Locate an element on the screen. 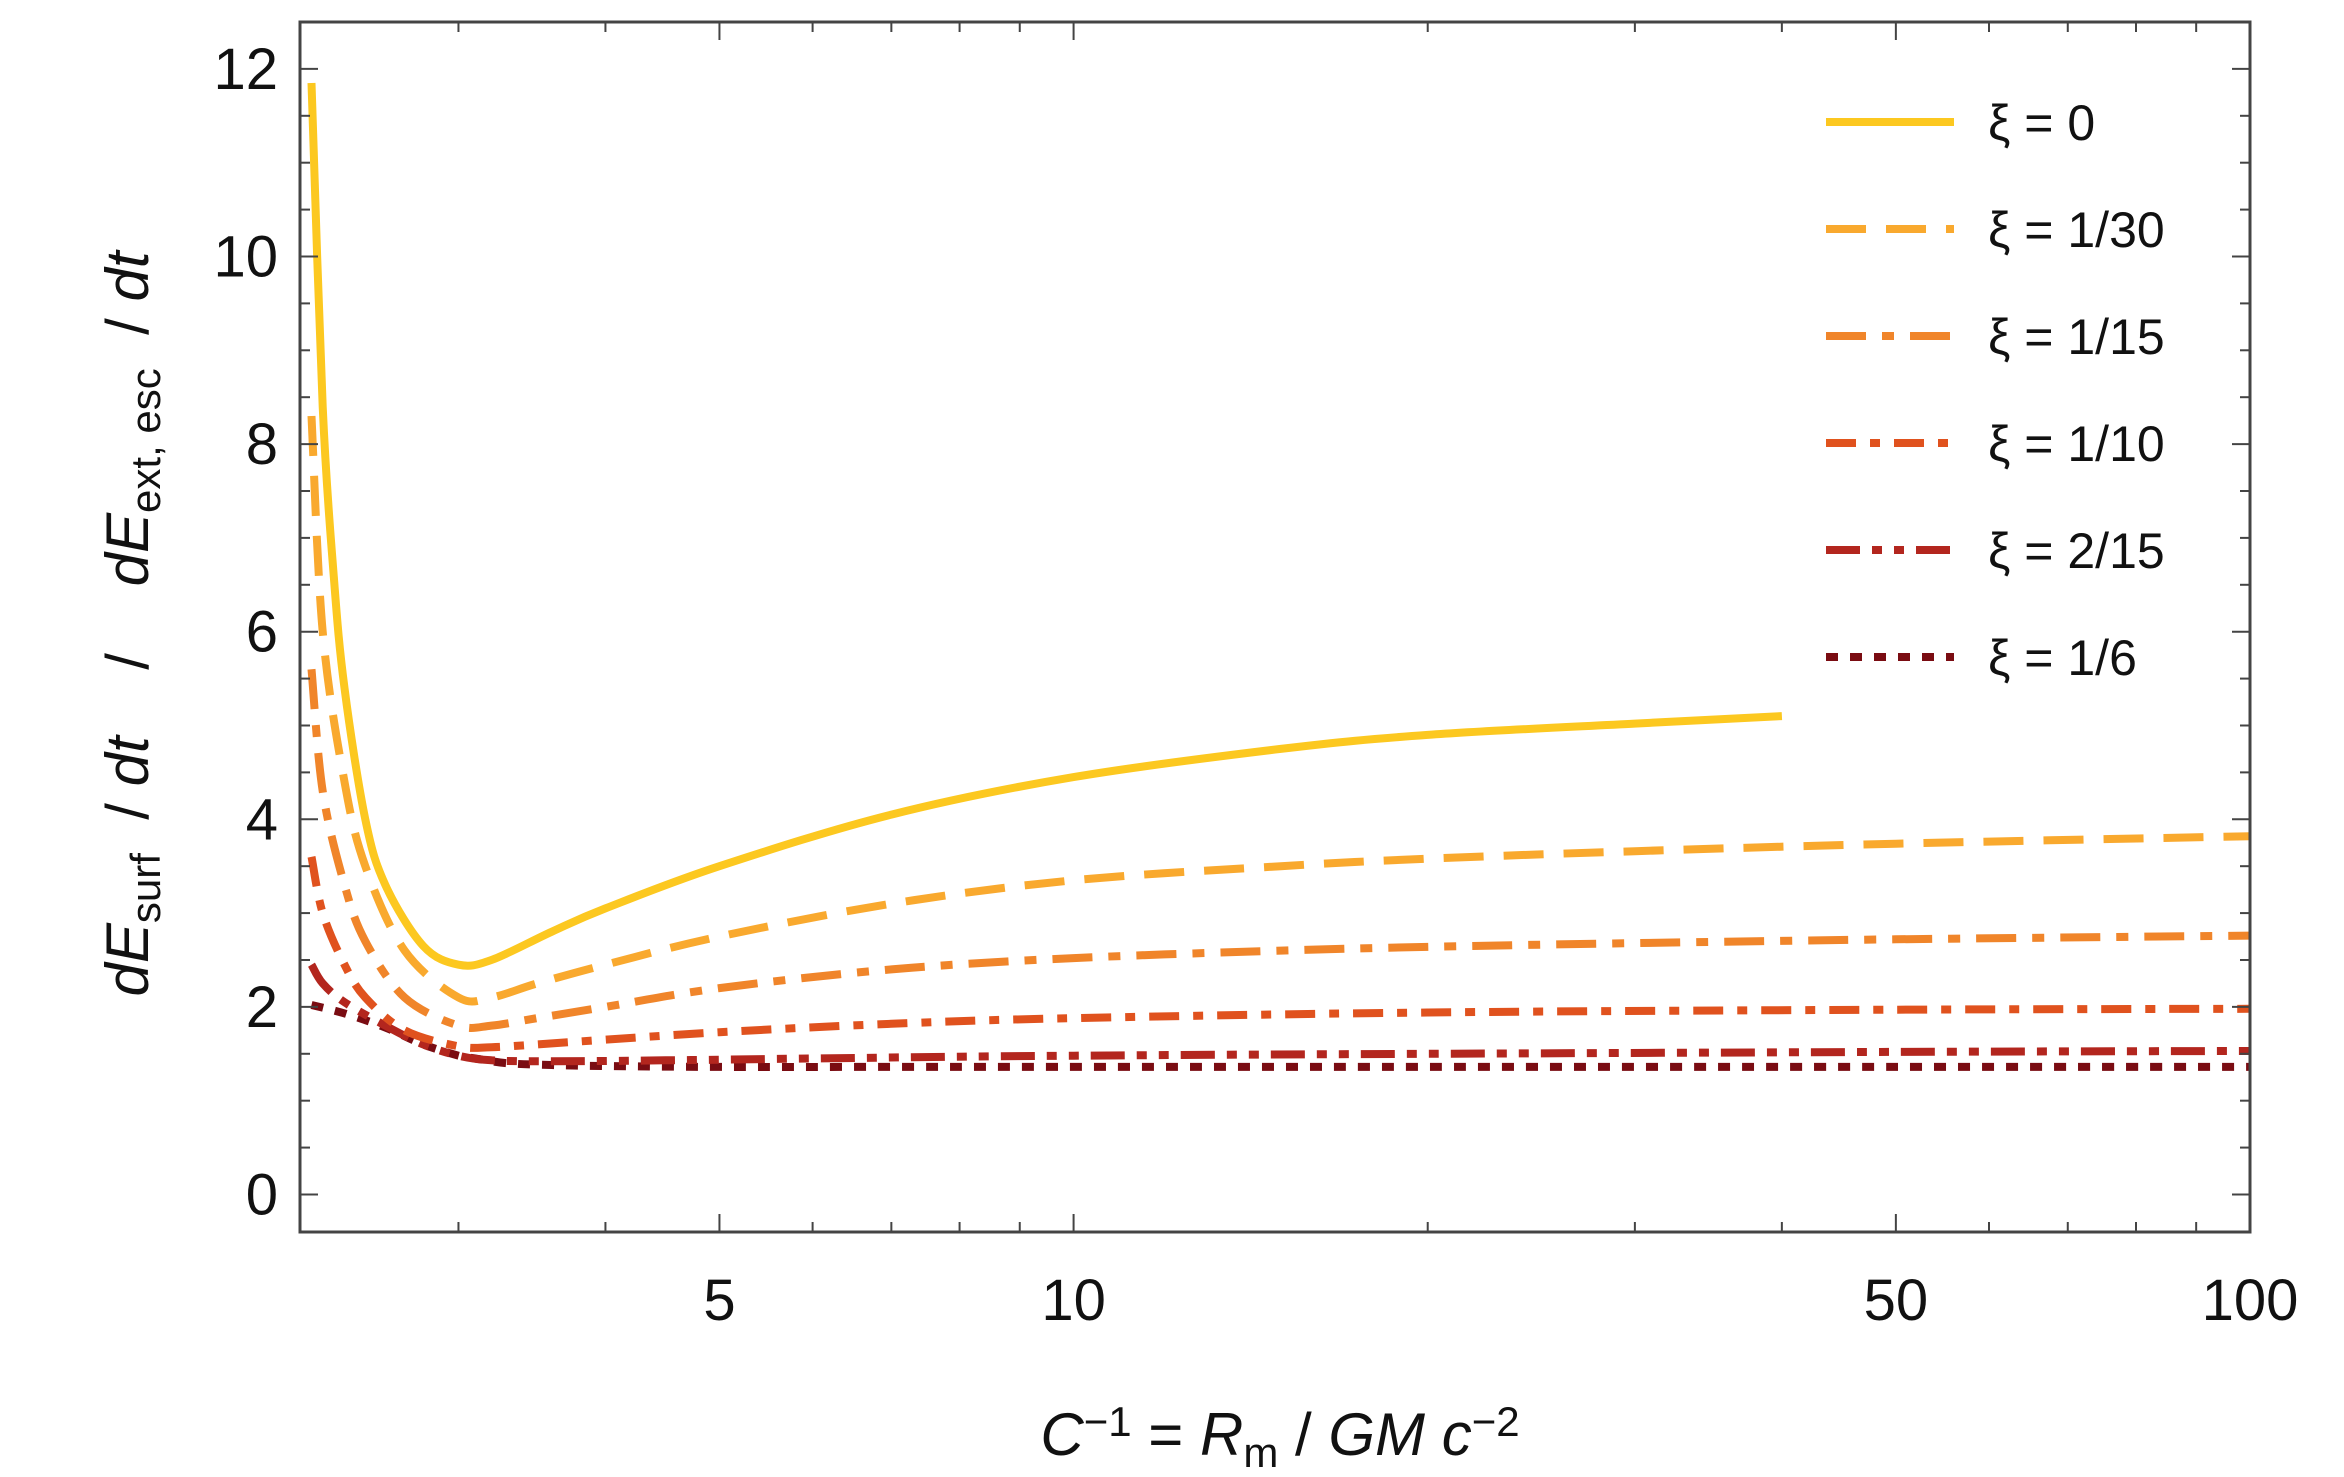  legend-label: ξ = 1/15 is located at coordinates (2076, 337).